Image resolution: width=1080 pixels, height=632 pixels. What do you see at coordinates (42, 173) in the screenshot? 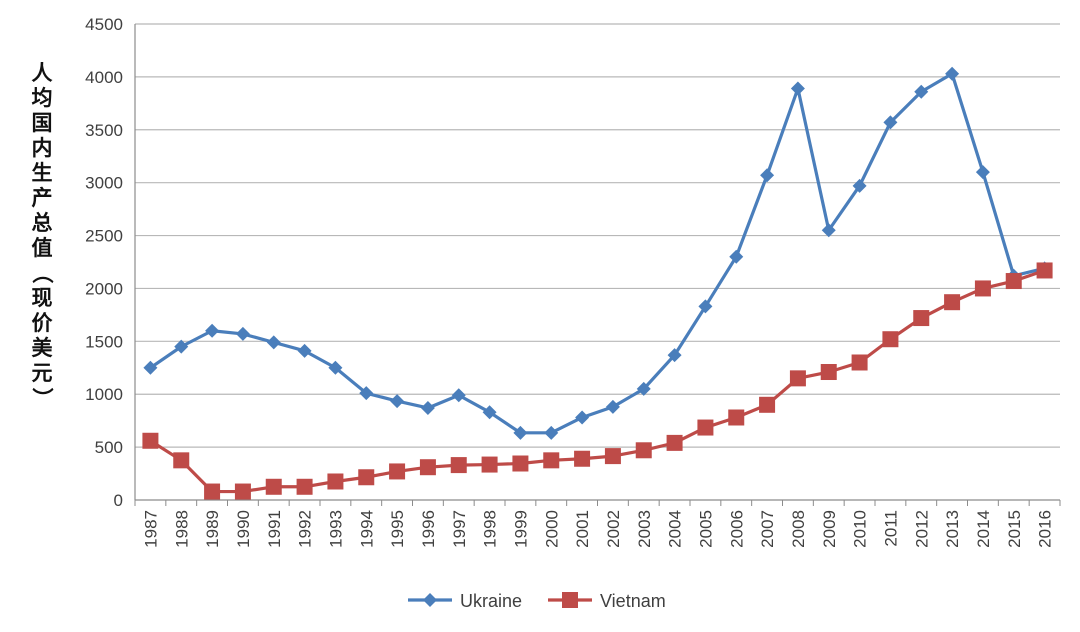
I see `y-axis-label-char: 生` at bounding box center [42, 173].